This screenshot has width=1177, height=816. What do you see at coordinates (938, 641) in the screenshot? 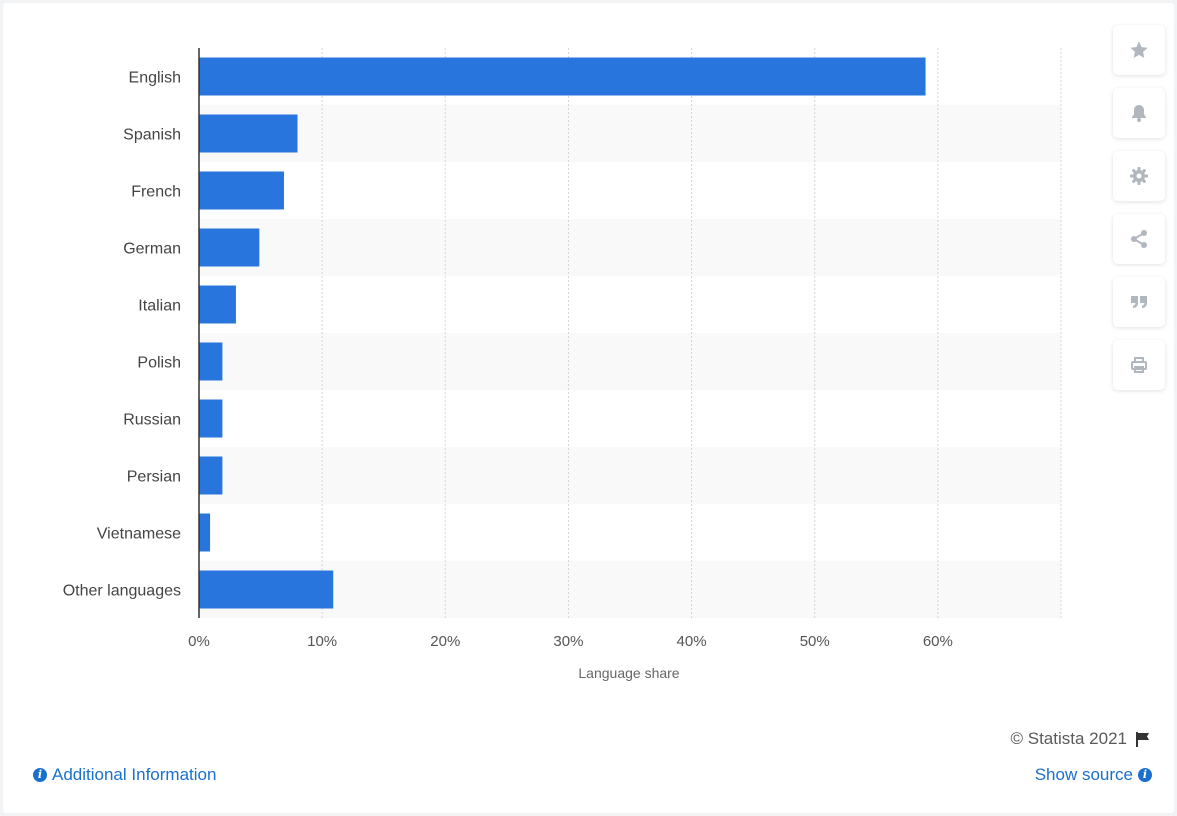
I see `x-tick-label: 60%` at bounding box center [938, 641].